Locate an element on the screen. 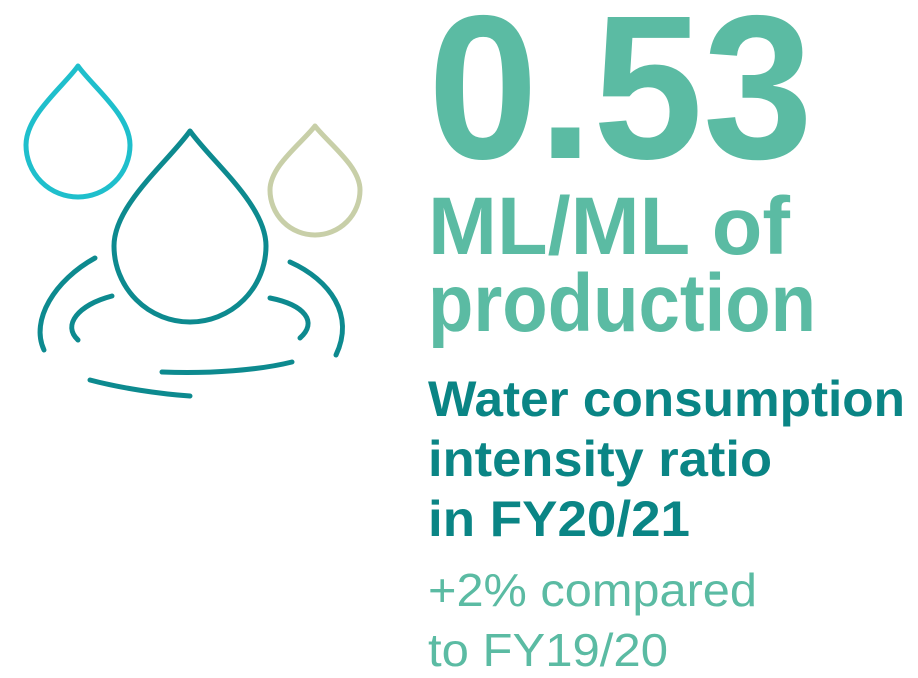  stat-unit: production is located at coordinates (622, 303).